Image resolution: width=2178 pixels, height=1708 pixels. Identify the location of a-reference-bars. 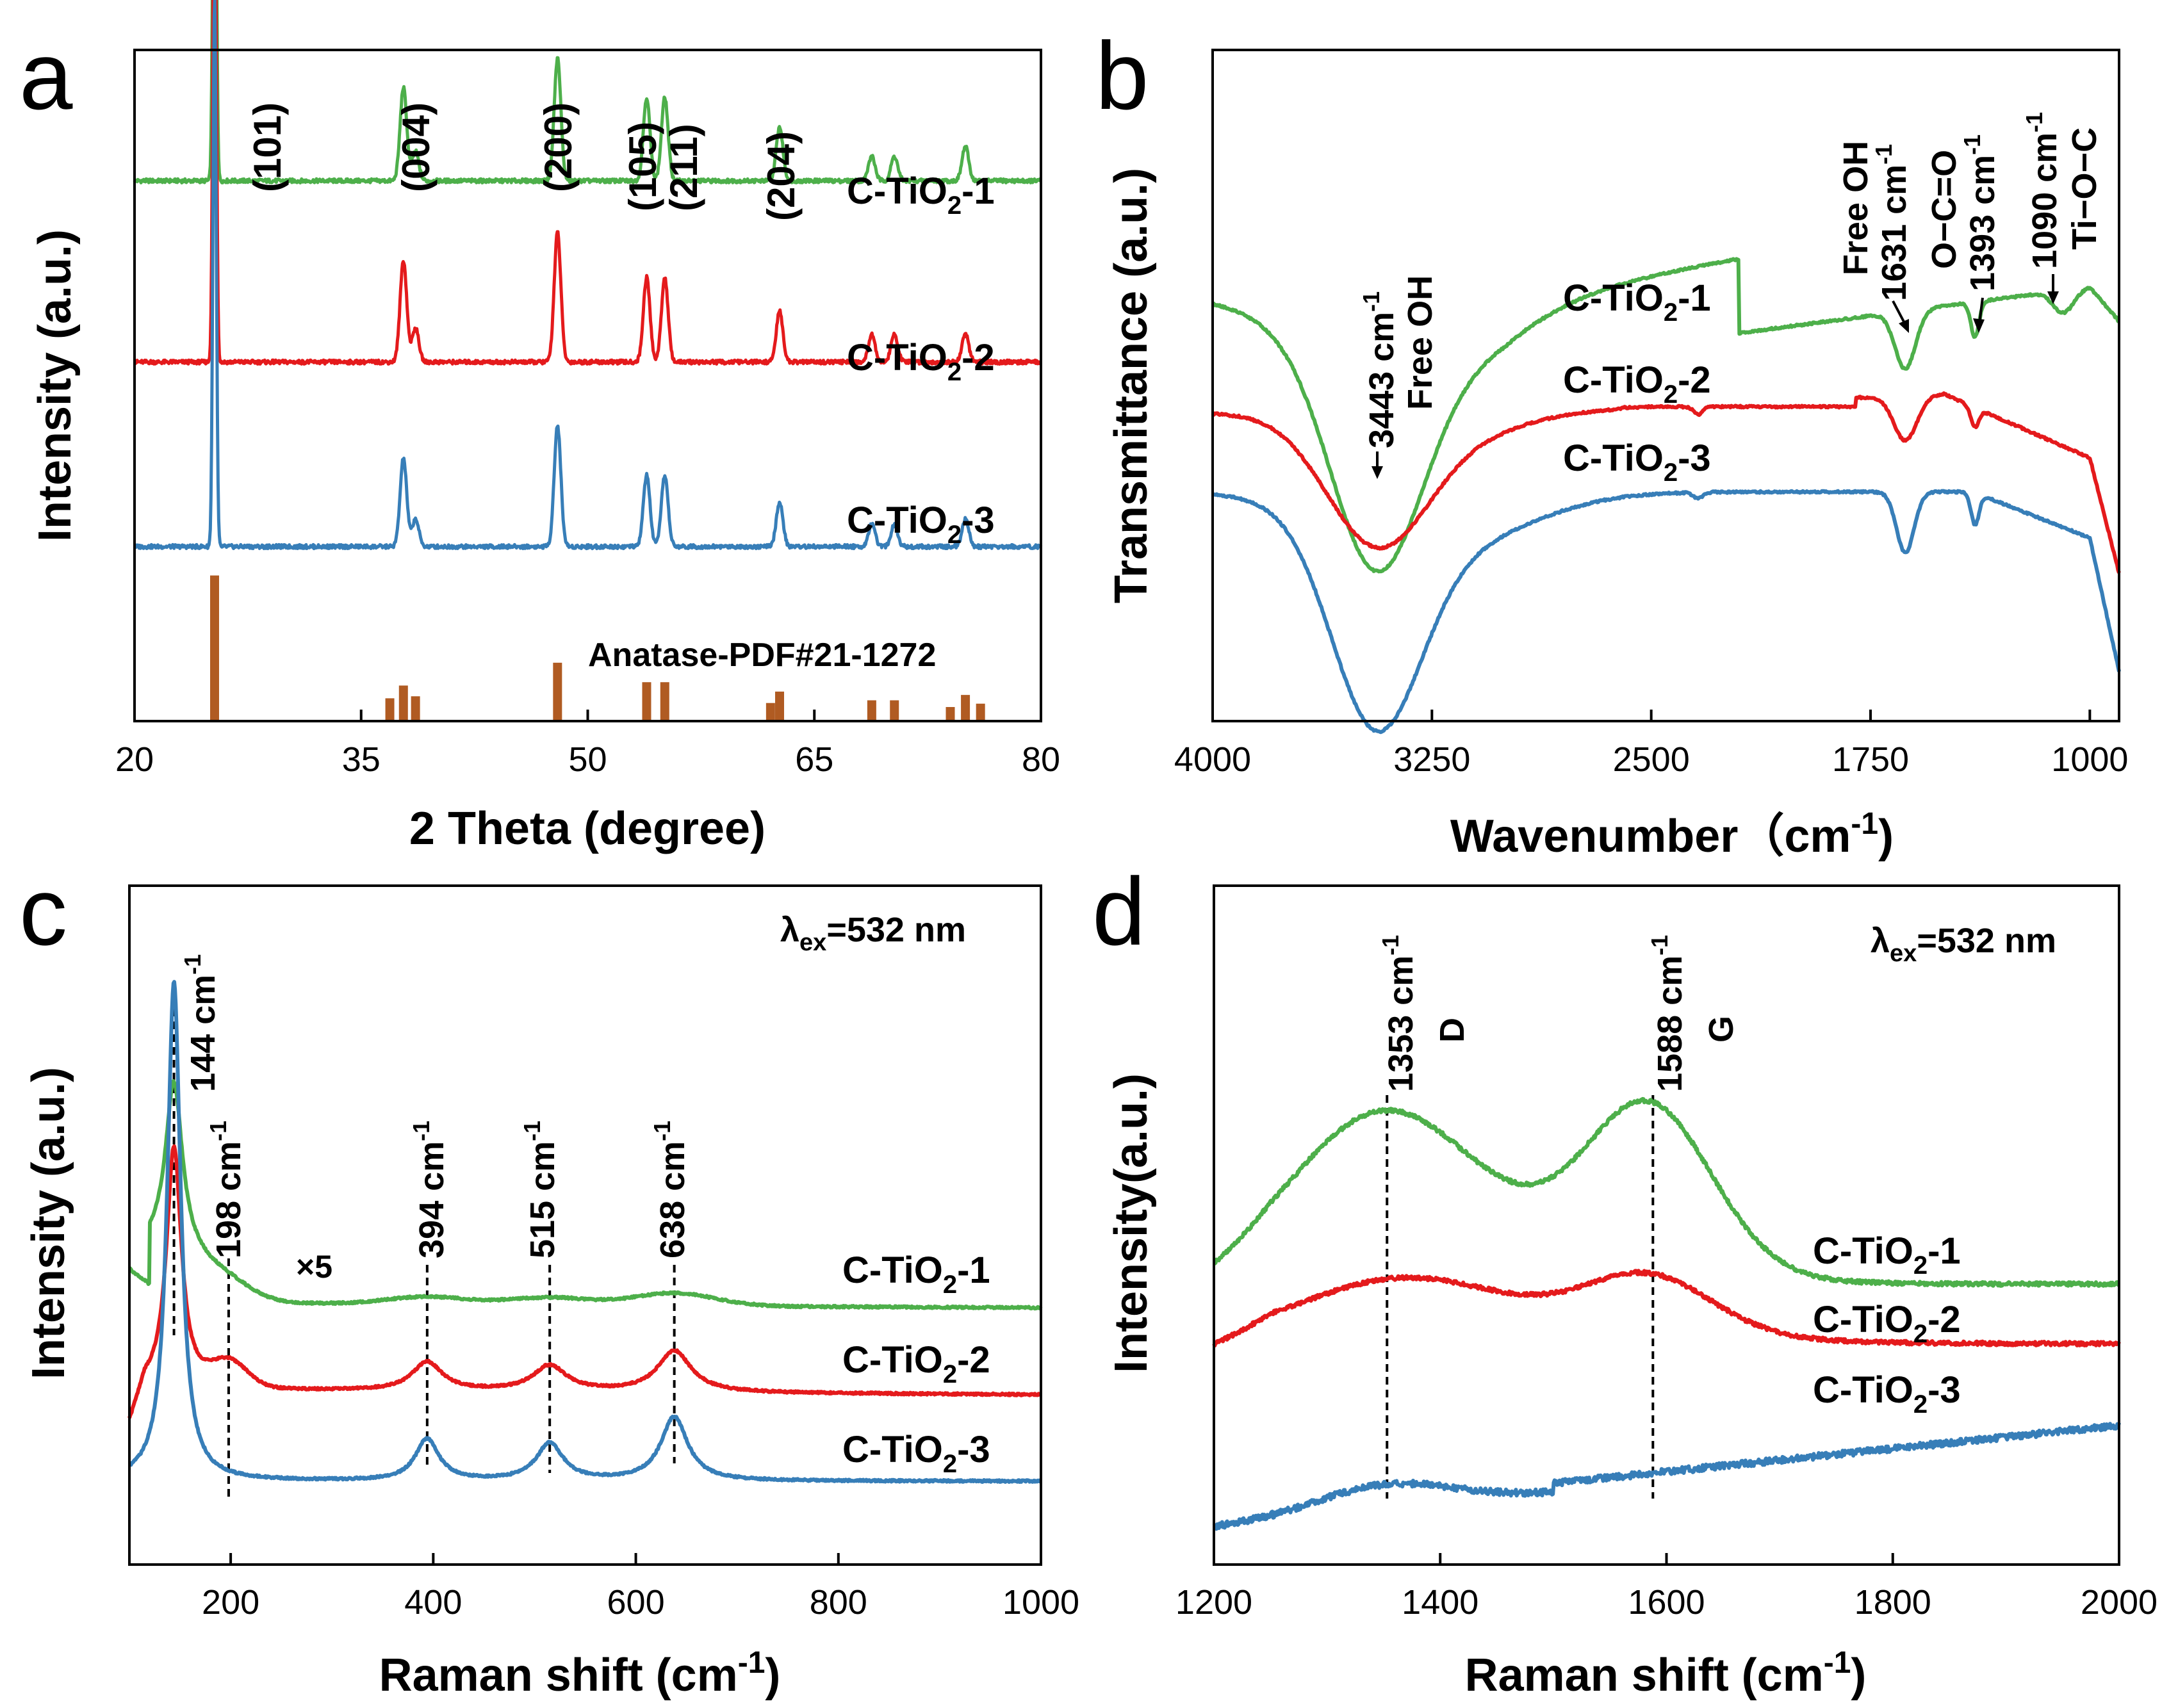
(597, 648).